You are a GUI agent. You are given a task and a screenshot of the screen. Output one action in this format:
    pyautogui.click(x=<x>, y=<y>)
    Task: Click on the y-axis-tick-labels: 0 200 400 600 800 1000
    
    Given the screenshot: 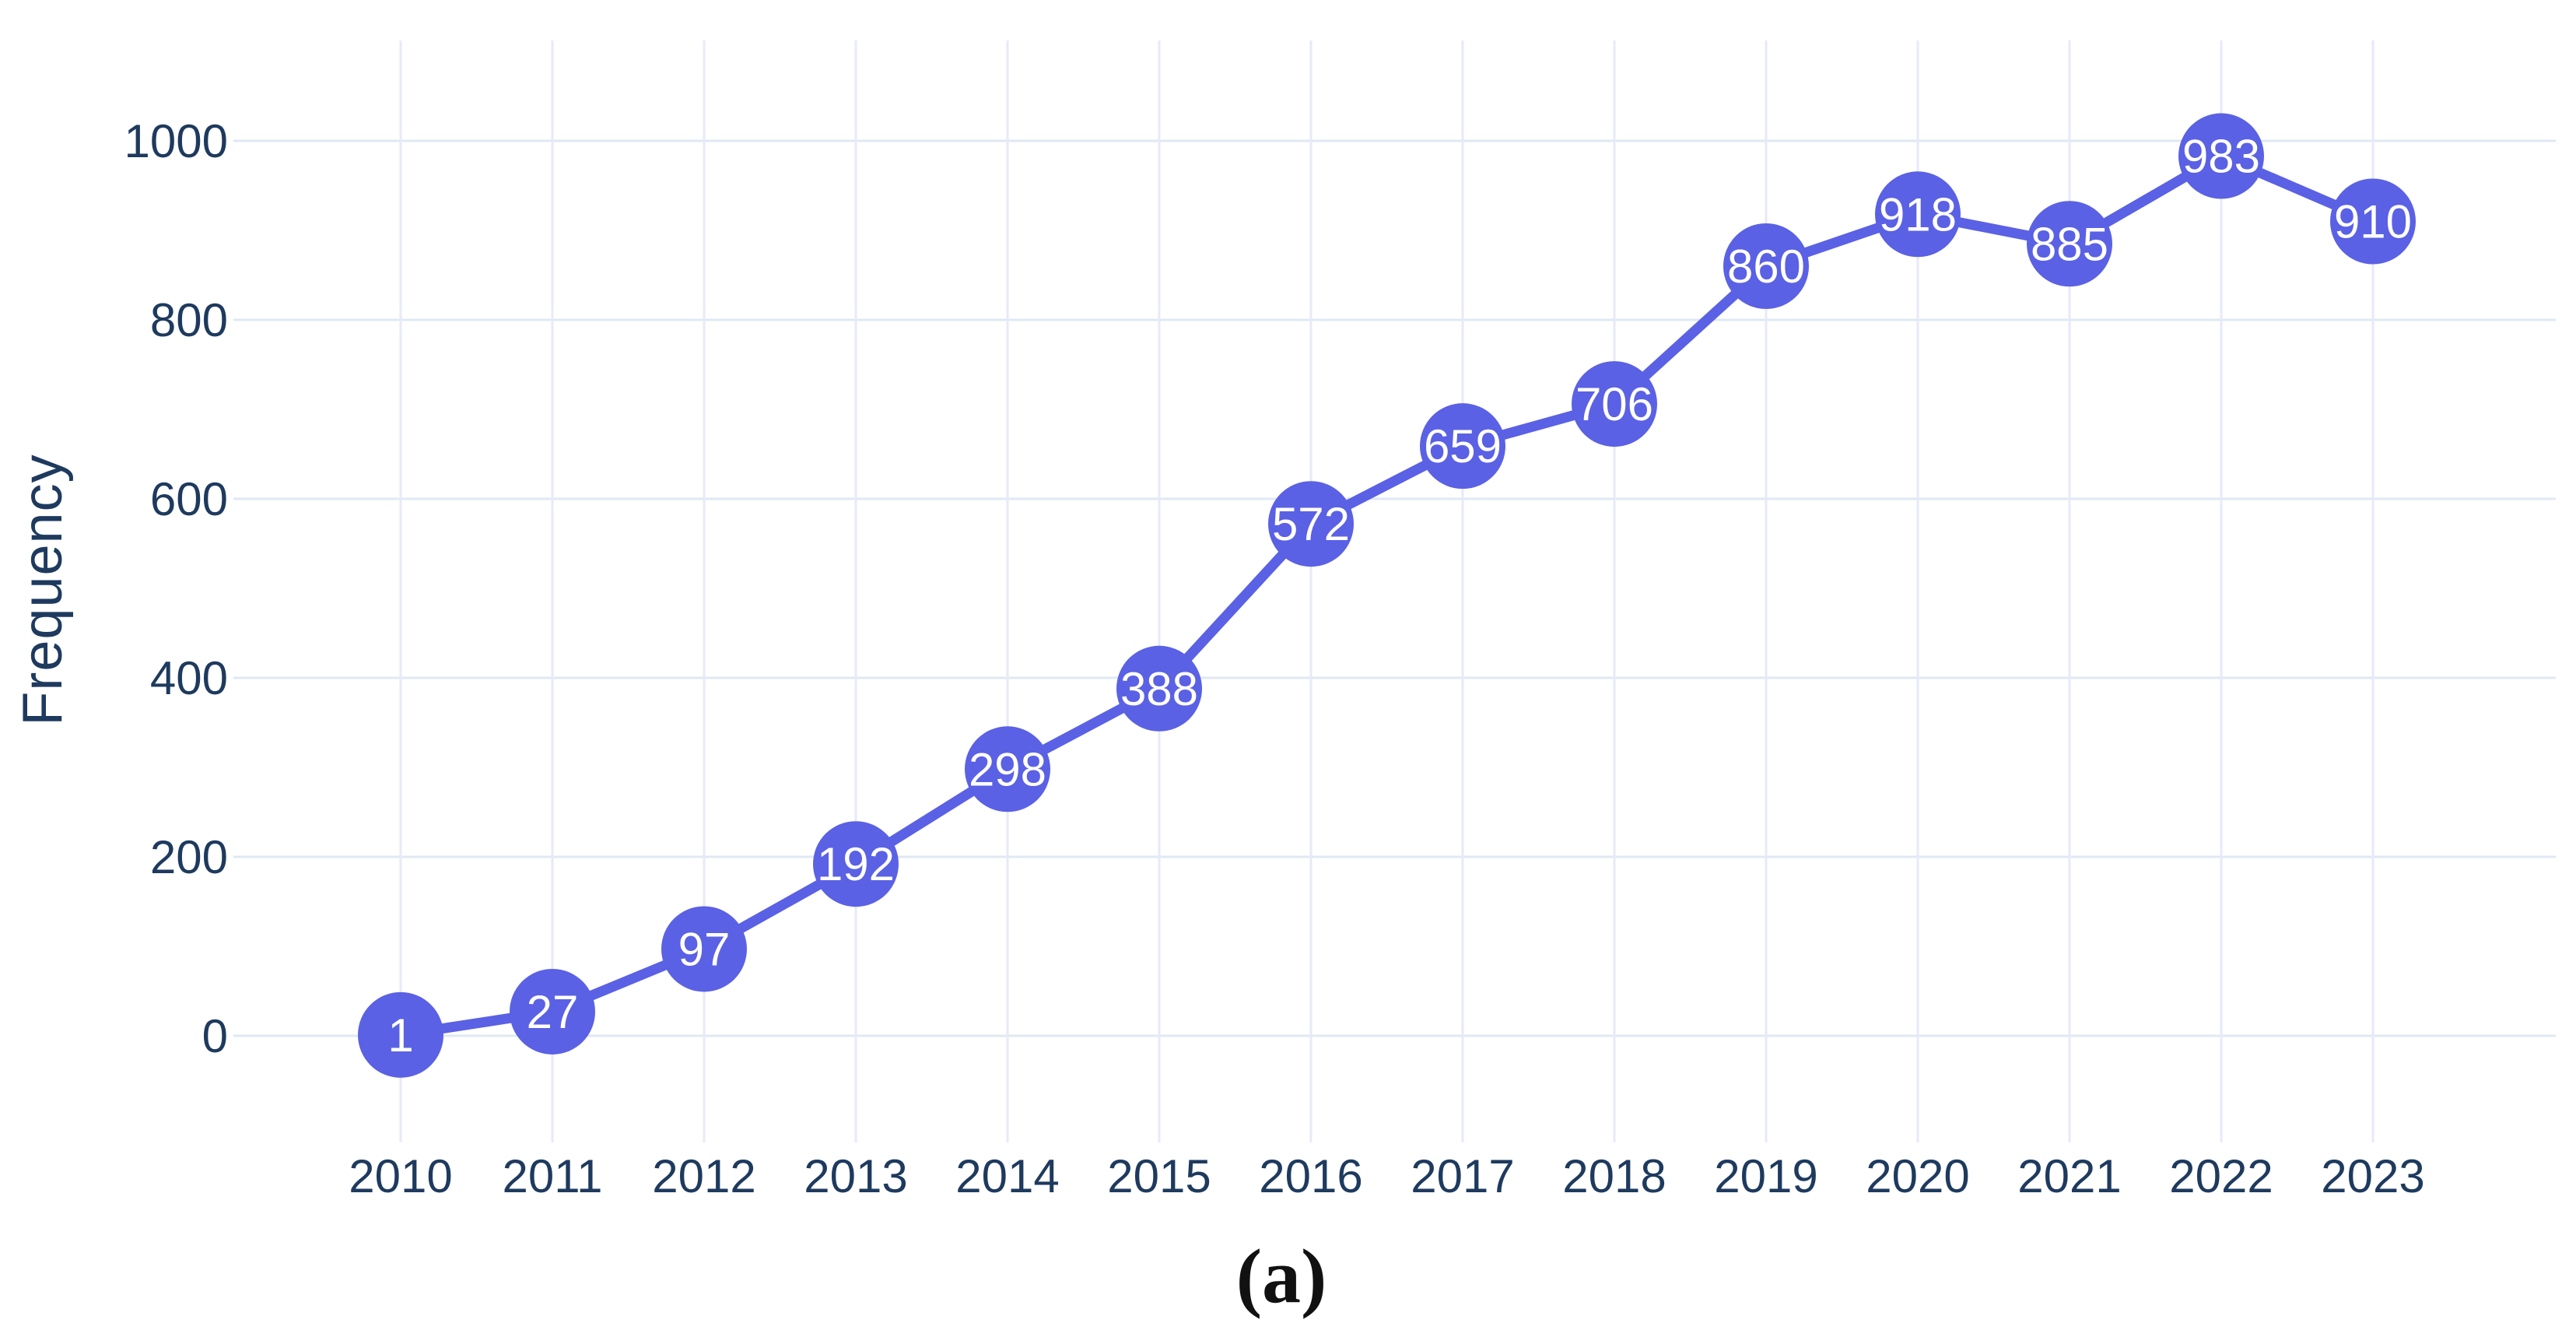 What is the action you would take?
    pyautogui.click(x=176, y=589)
    